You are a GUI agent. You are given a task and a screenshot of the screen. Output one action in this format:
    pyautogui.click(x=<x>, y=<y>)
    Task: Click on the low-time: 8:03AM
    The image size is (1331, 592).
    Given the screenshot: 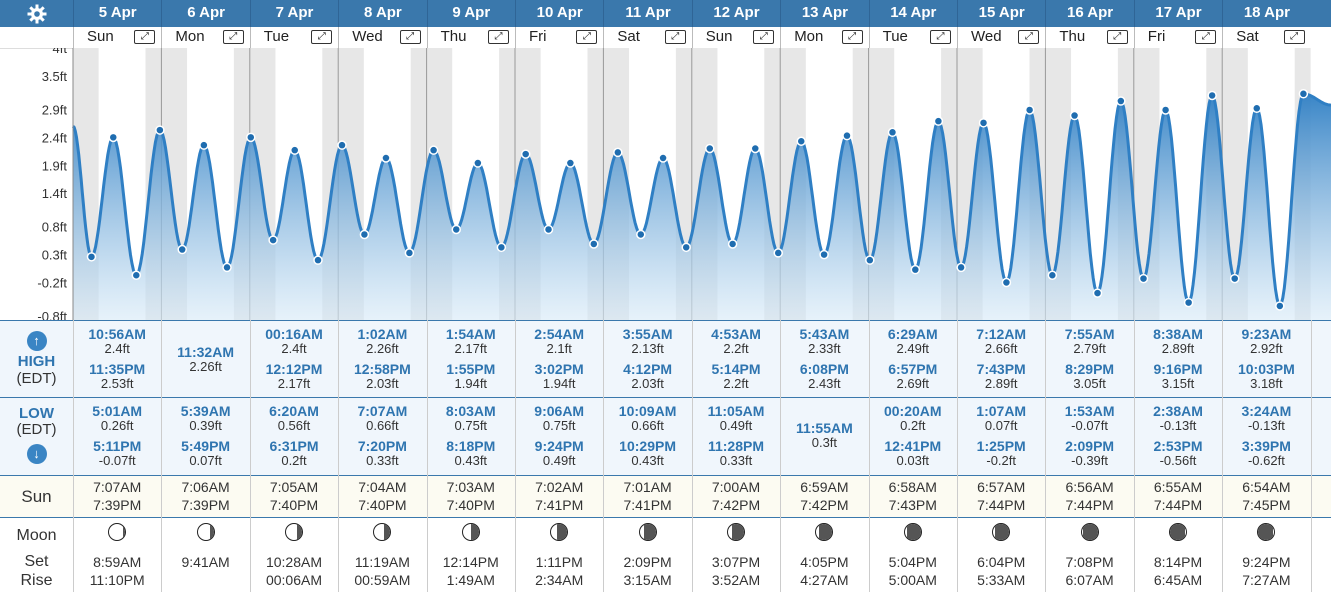 What is the action you would take?
    pyautogui.click(x=470, y=411)
    